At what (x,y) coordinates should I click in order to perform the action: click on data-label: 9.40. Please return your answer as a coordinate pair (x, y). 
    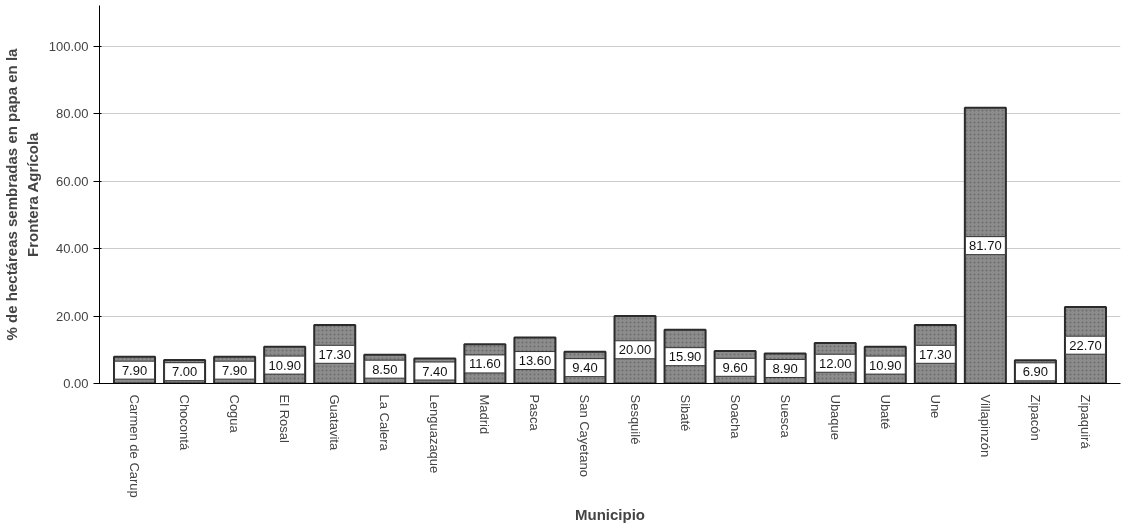
    Looking at the image, I should click on (585, 368).